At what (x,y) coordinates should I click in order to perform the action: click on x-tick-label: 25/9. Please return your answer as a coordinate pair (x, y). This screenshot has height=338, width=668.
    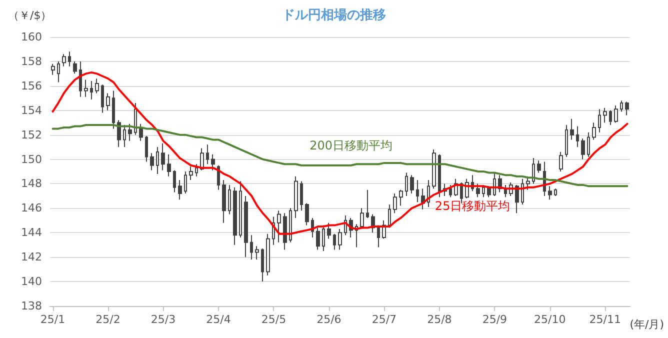
    Looking at the image, I should click on (495, 319).